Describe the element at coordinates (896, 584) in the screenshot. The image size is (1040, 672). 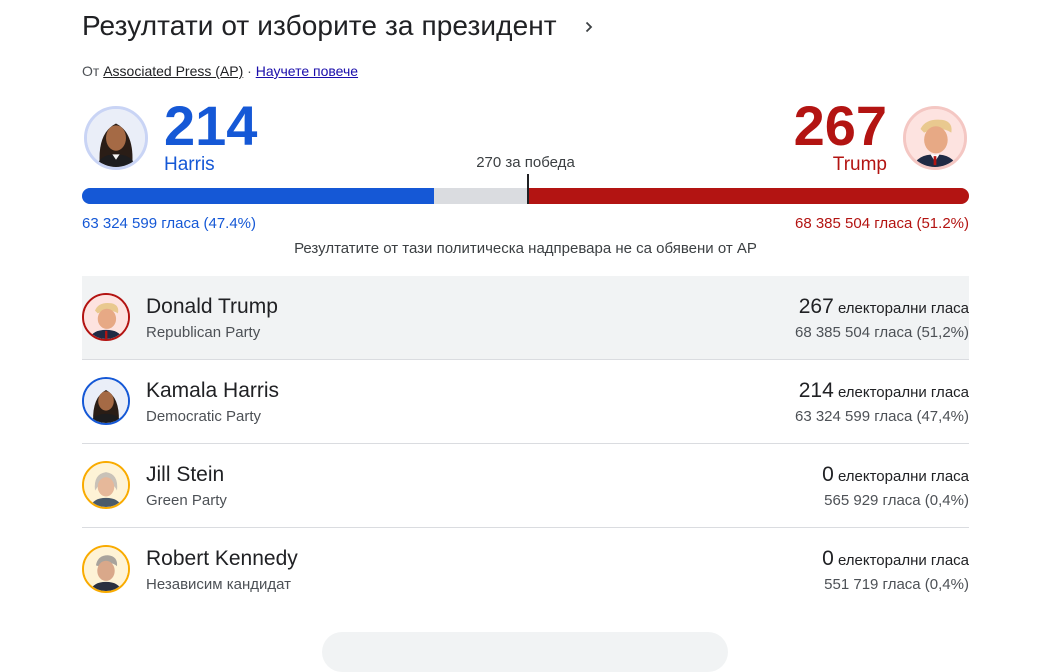
I see `candidate-popular-votes: 551 719 гласа (0,4%)` at that location.